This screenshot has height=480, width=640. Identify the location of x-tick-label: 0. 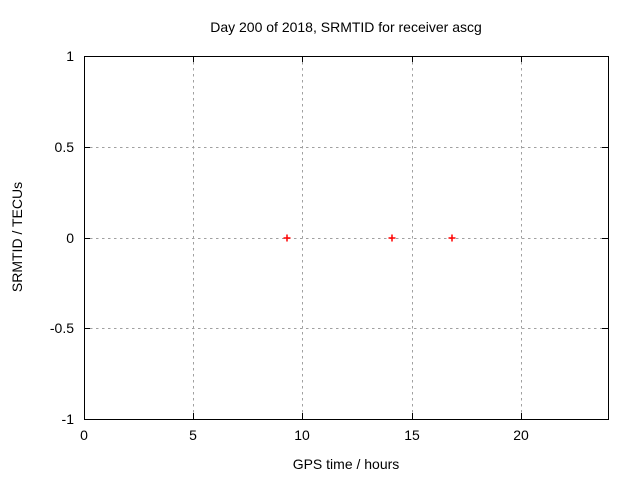
(84, 435).